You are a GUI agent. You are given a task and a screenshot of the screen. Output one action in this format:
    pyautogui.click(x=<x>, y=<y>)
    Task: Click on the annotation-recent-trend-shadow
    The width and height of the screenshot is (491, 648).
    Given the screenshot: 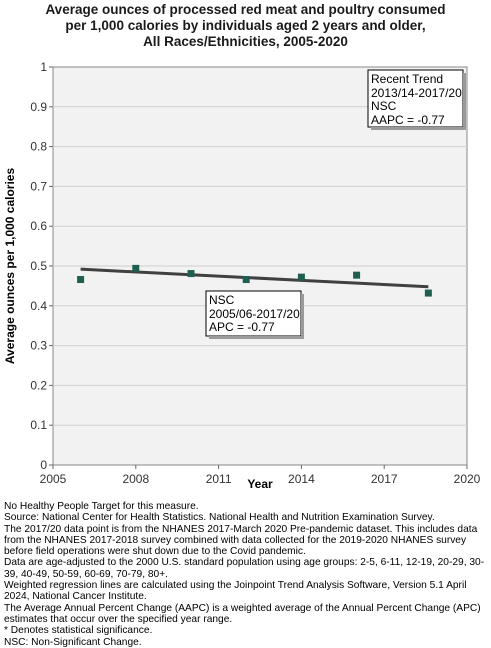 What is the action you would take?
    pyautogui.click(x=464, y=101)
    